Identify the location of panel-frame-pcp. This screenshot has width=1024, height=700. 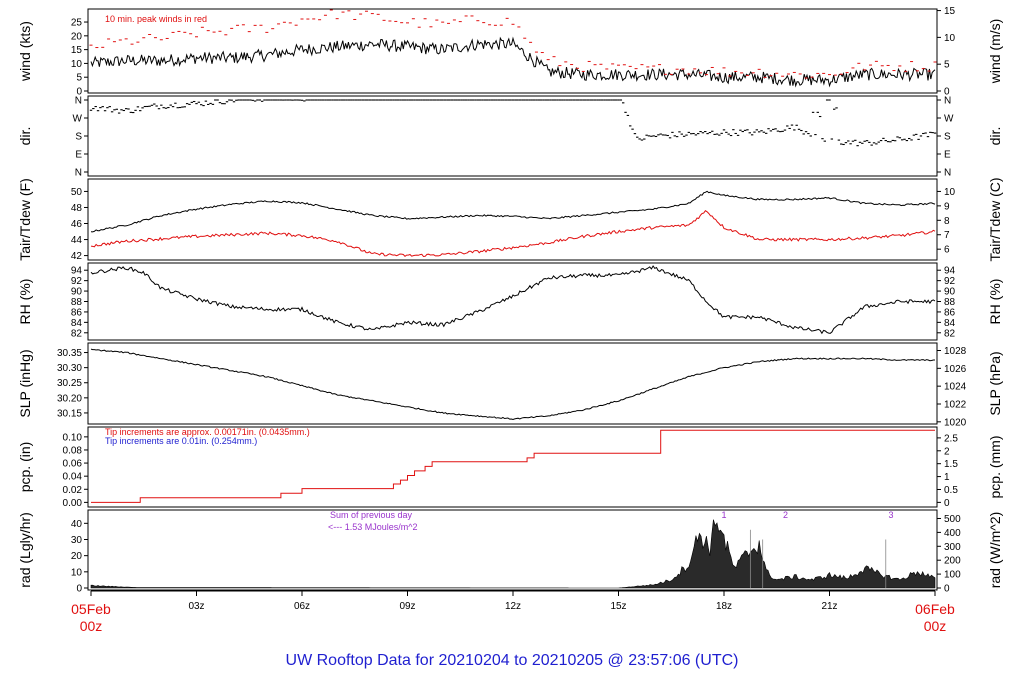
(512, 467).